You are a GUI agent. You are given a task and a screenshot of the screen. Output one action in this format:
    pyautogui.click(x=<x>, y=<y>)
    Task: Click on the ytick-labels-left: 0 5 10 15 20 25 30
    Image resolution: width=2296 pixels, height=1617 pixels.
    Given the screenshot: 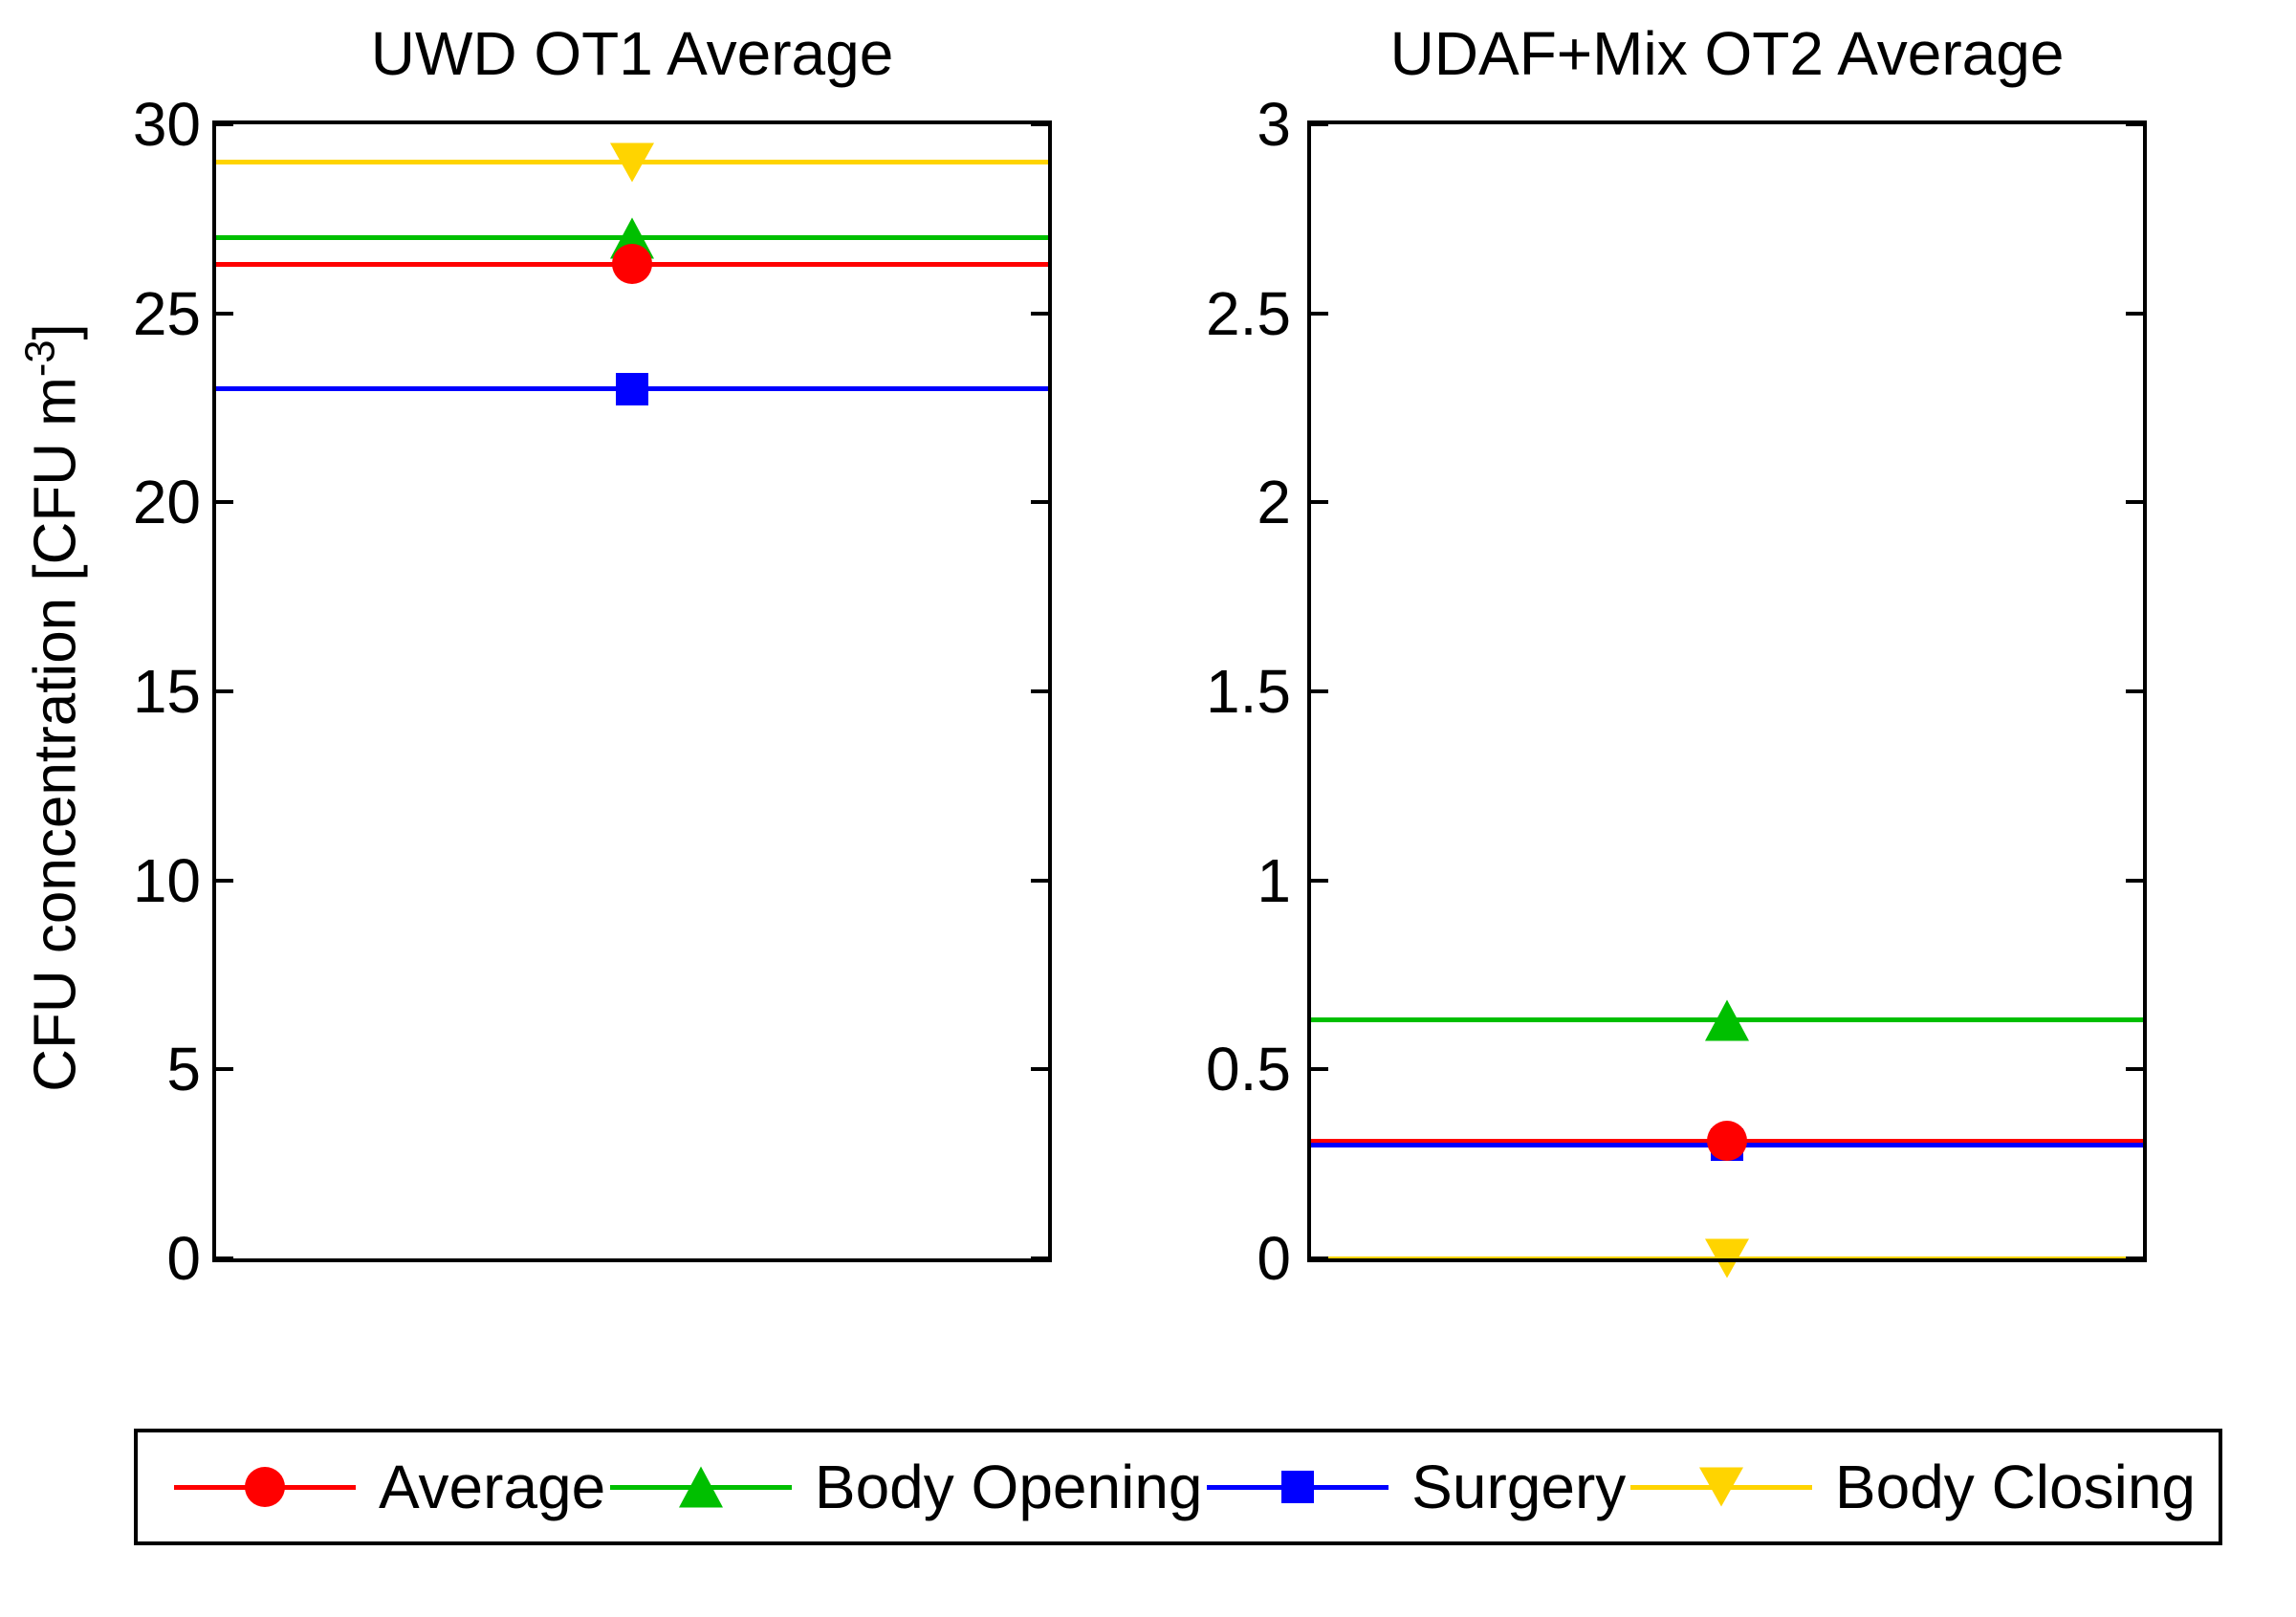 What is the action you would take?
    pyautogui.click(x=100, y=808)
    